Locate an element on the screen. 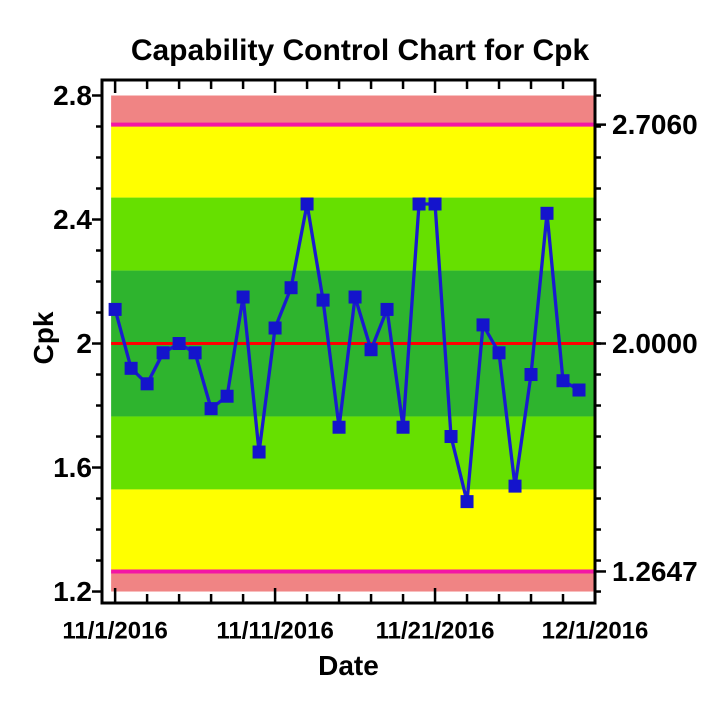 The width and height of the screenshot is (720, 720). x-tick-label: 11/1/2016 is located at coordinates (114, 631).